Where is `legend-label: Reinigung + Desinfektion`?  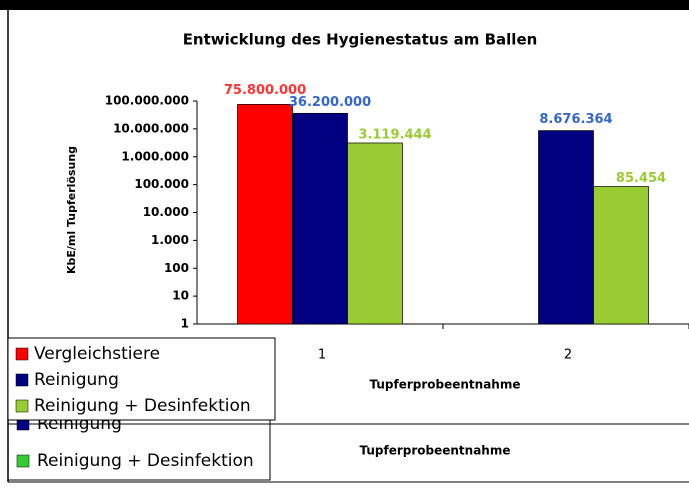 legend-label: Reinigung + Desinfektion is located at coordinates (142, 406).